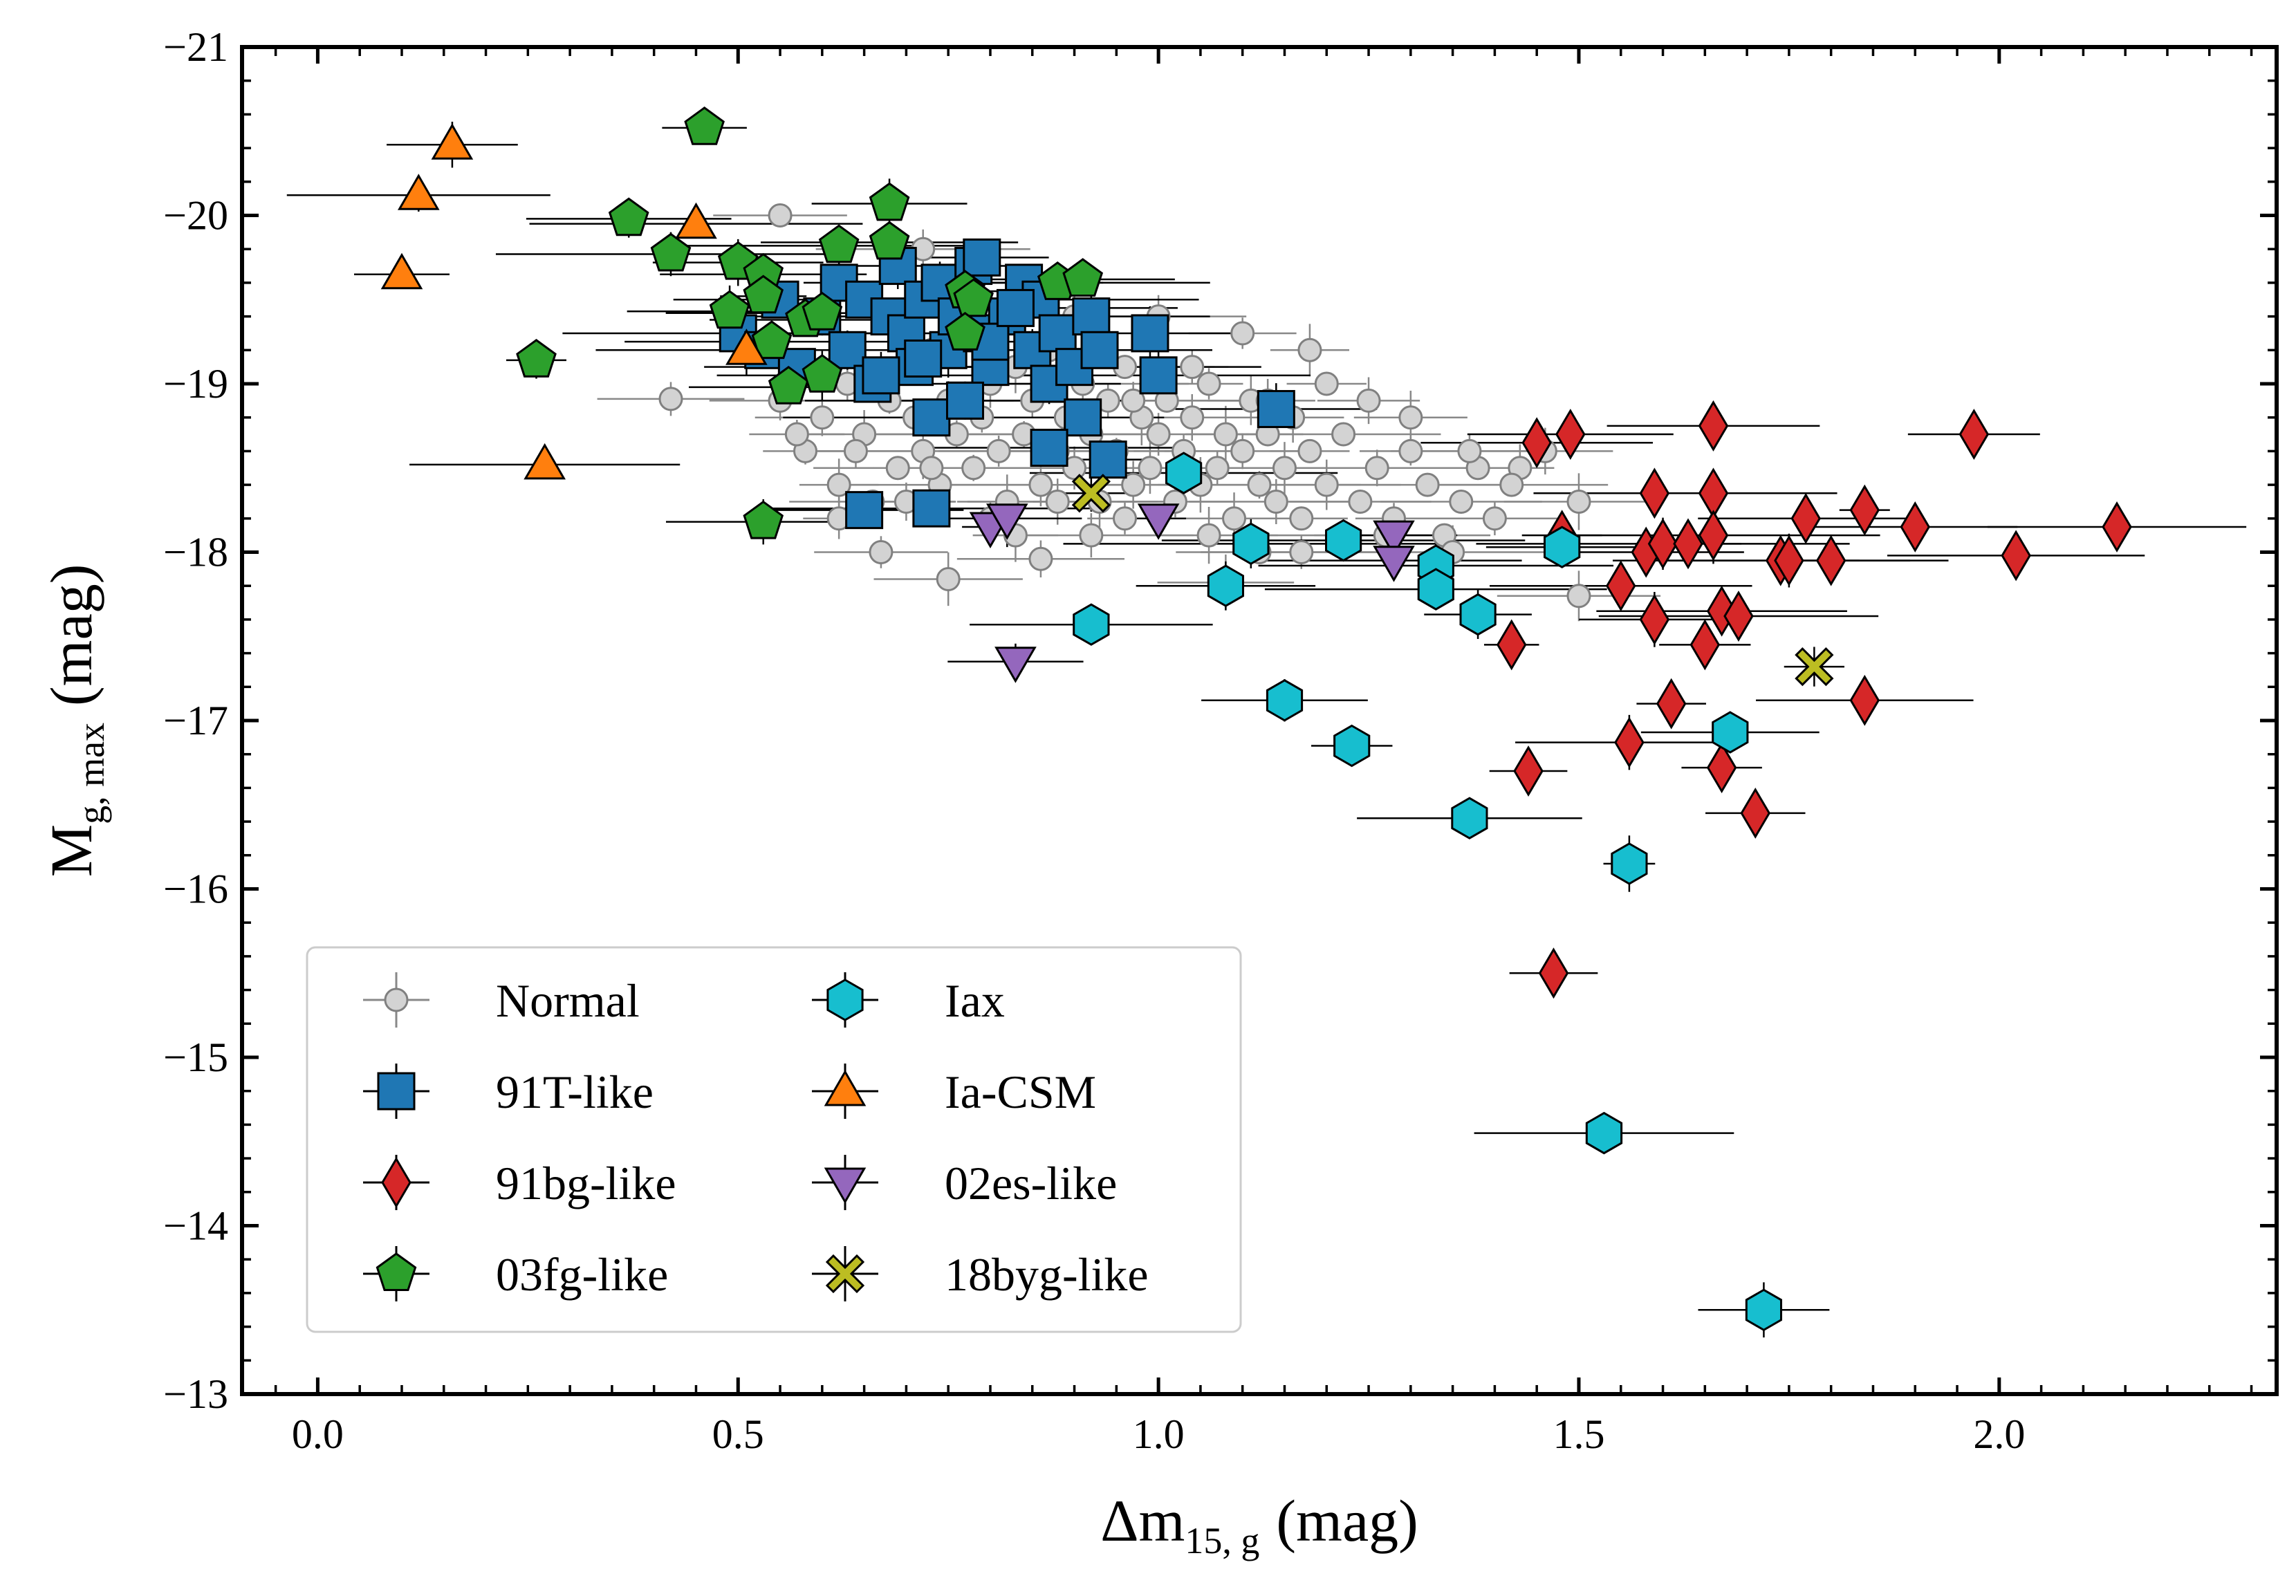 The width and height of the screenshot is (2296, 1596). What do you see at coordinates (196, 384) in the screenshot?
I see `y-tick-label: −19` at bounding box center [196, 384].